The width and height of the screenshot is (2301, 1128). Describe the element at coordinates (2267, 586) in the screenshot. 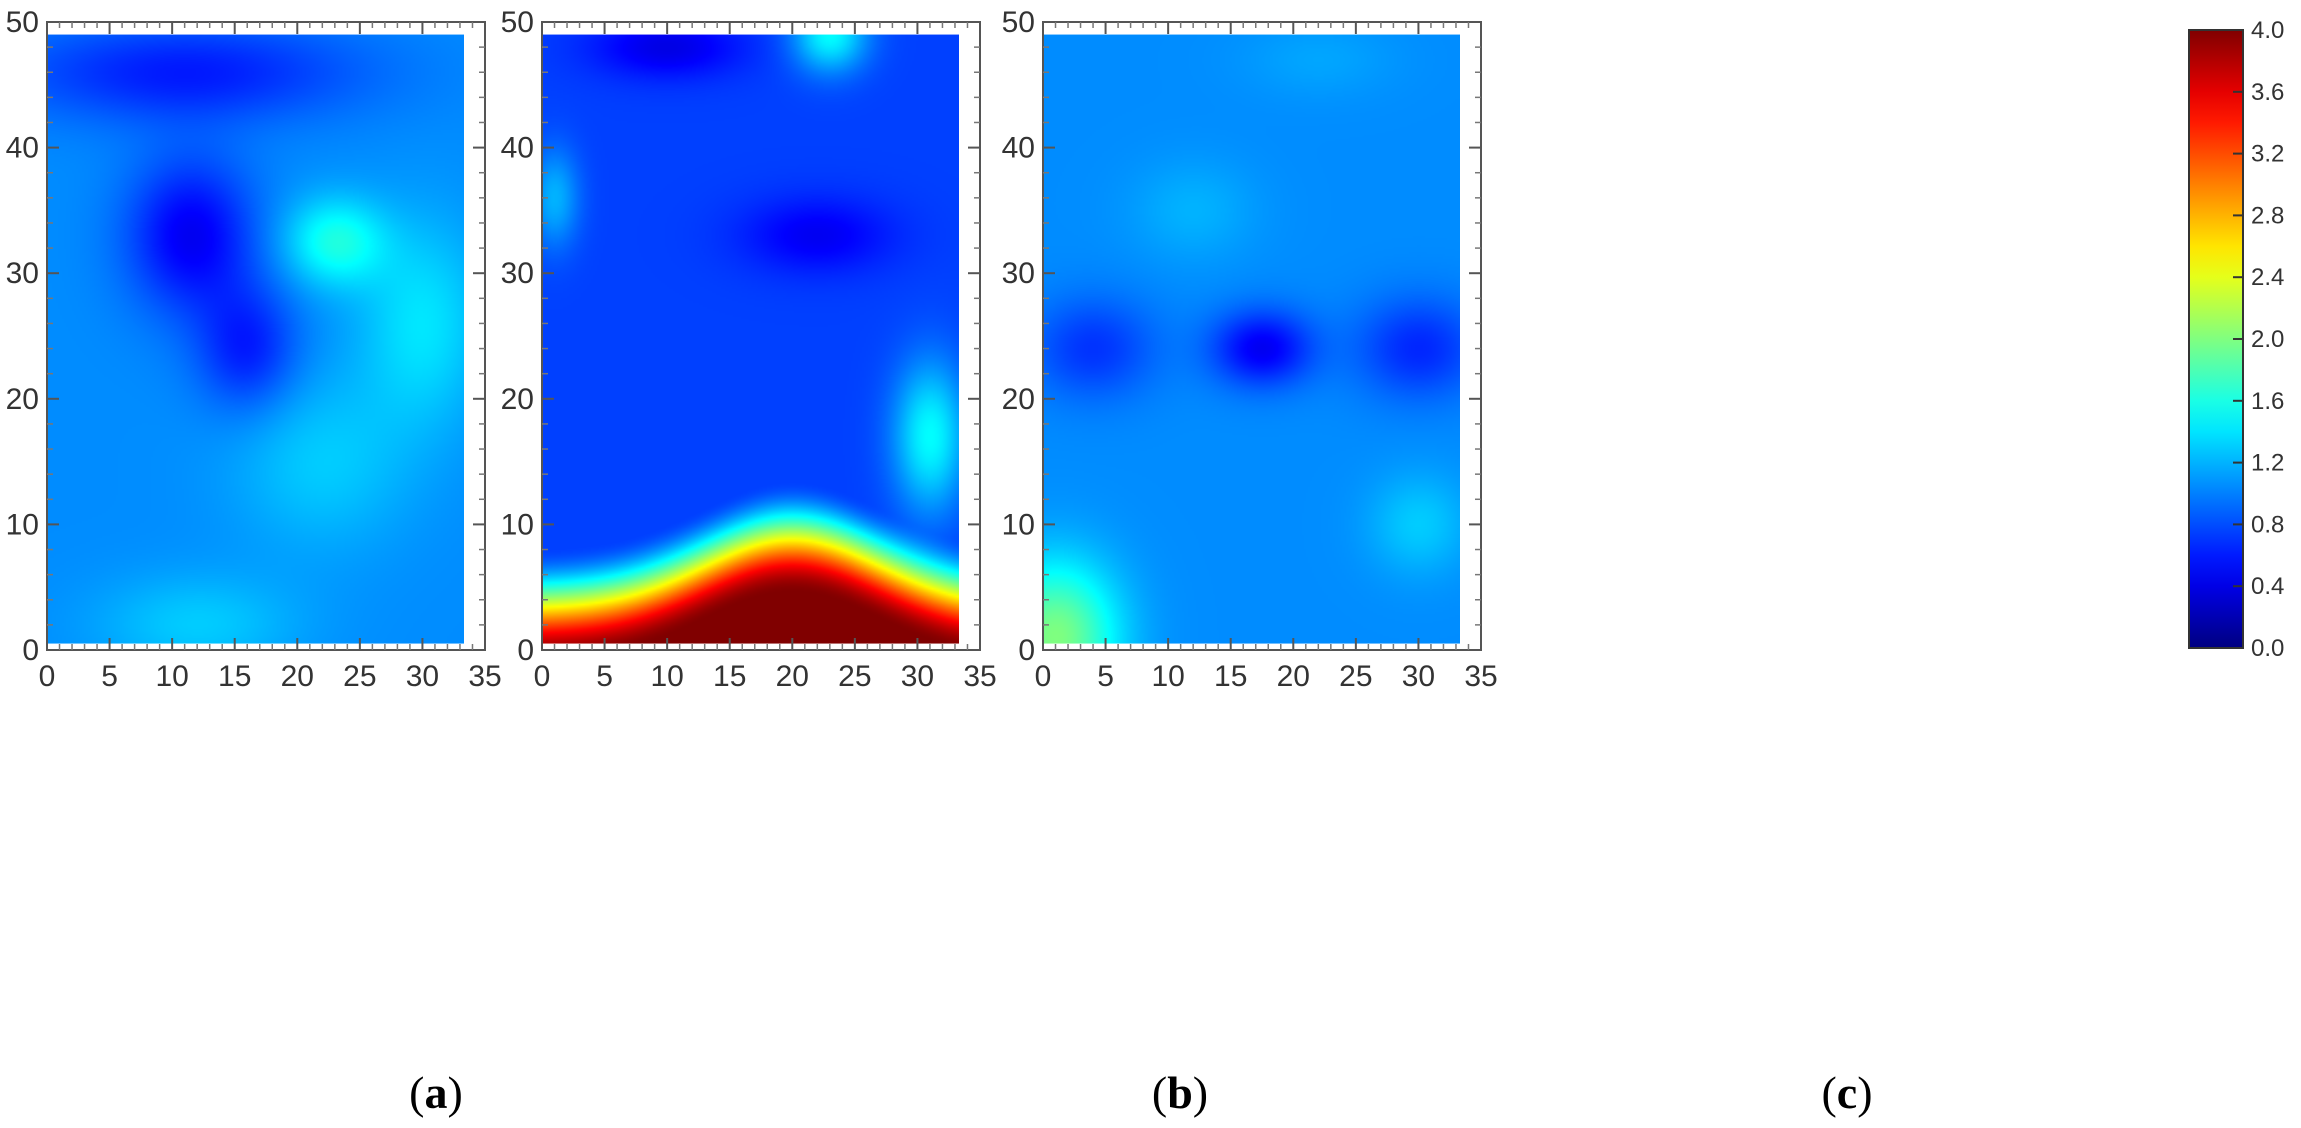

I see `colorbar-tick-label: 0.4` at that location.